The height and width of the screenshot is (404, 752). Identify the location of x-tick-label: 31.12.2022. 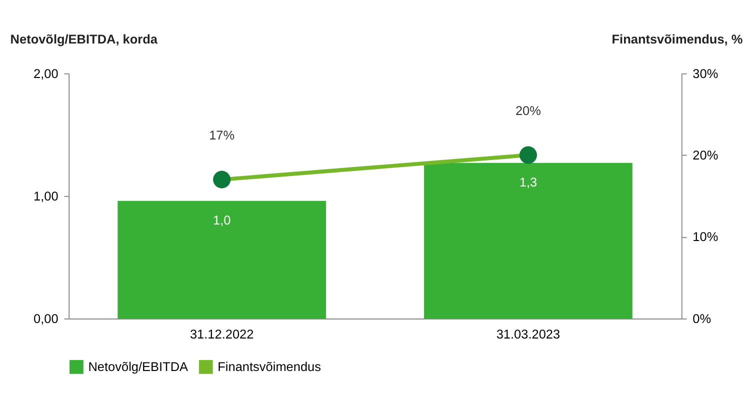
(222, 334).